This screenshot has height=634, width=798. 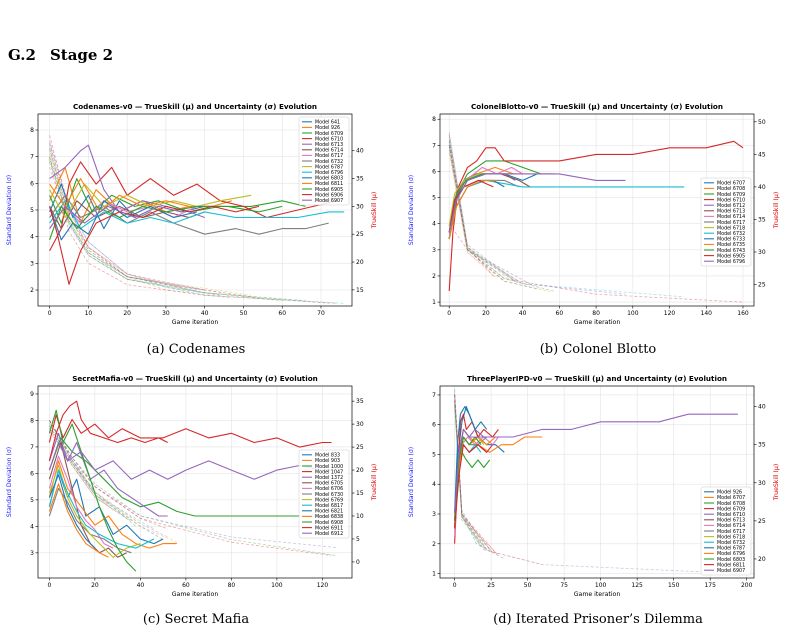 What do you see at coordinates (329, 534) in the screenshot?
I see `legend-label: Model 6912` at bounding box center [329, 534].